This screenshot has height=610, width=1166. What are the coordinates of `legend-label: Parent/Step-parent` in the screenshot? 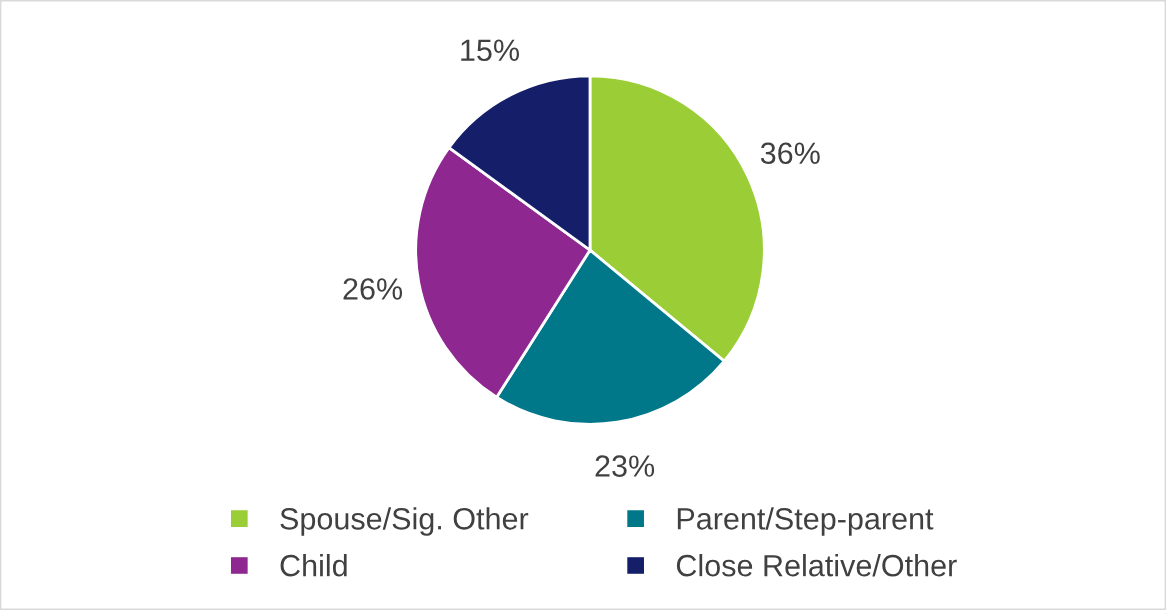 It's located at (805, 521).